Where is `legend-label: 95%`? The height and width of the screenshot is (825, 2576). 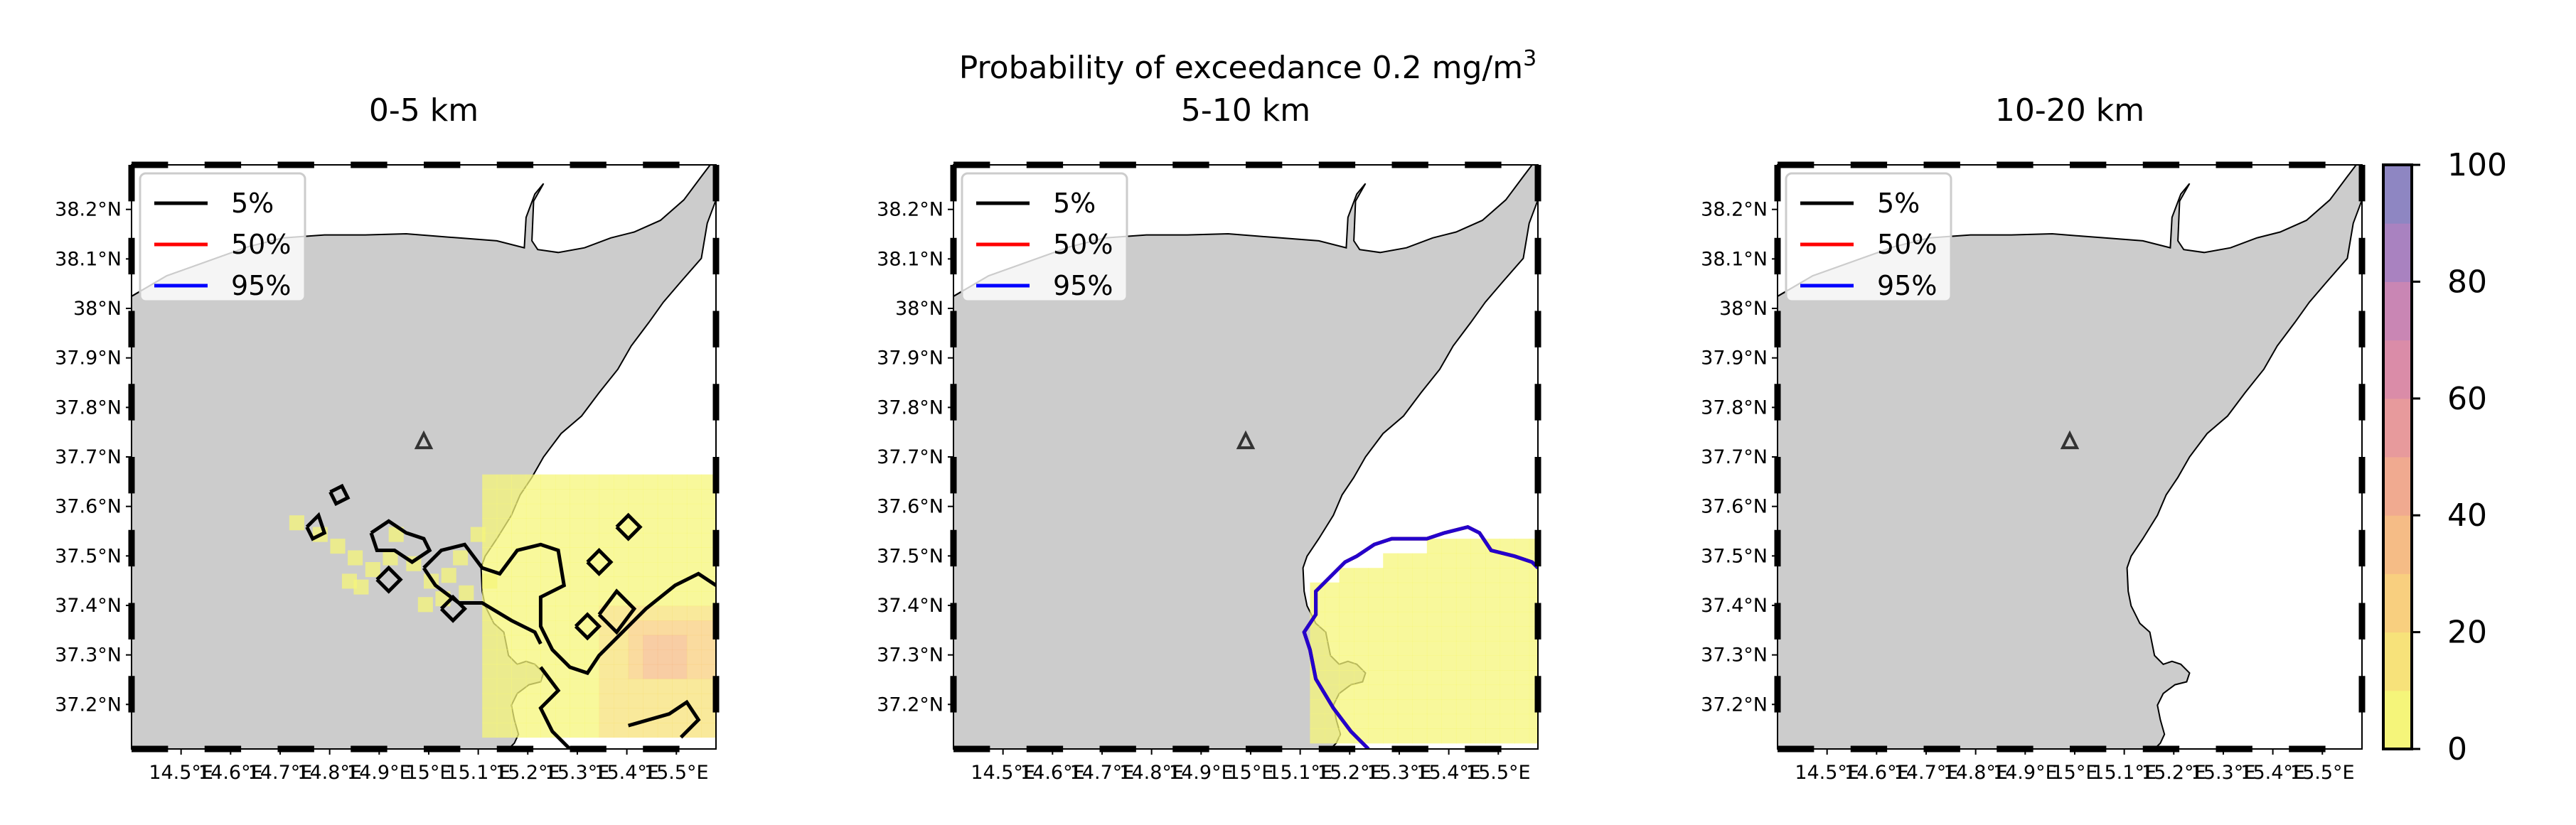
legend-label: 95% is located at coordinates (261, 285).